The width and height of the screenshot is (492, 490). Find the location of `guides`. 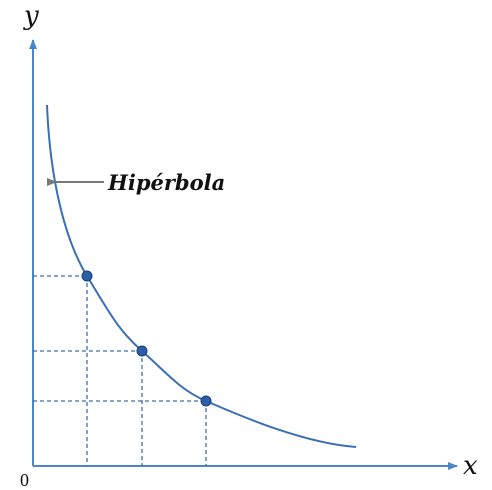

guides is located at coordinates (120, 370).